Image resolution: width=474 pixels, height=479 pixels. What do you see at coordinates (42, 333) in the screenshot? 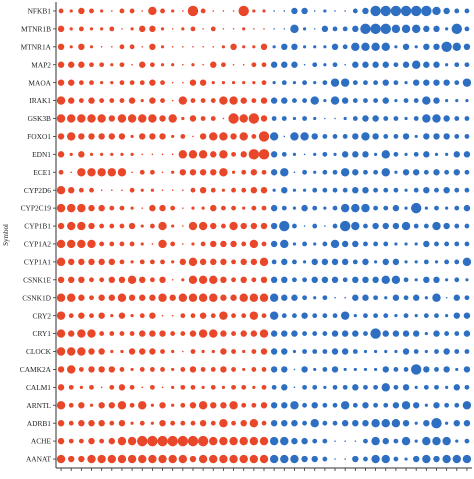
I see `y-tick-label: CRY1` at bounding box center [42, 333].